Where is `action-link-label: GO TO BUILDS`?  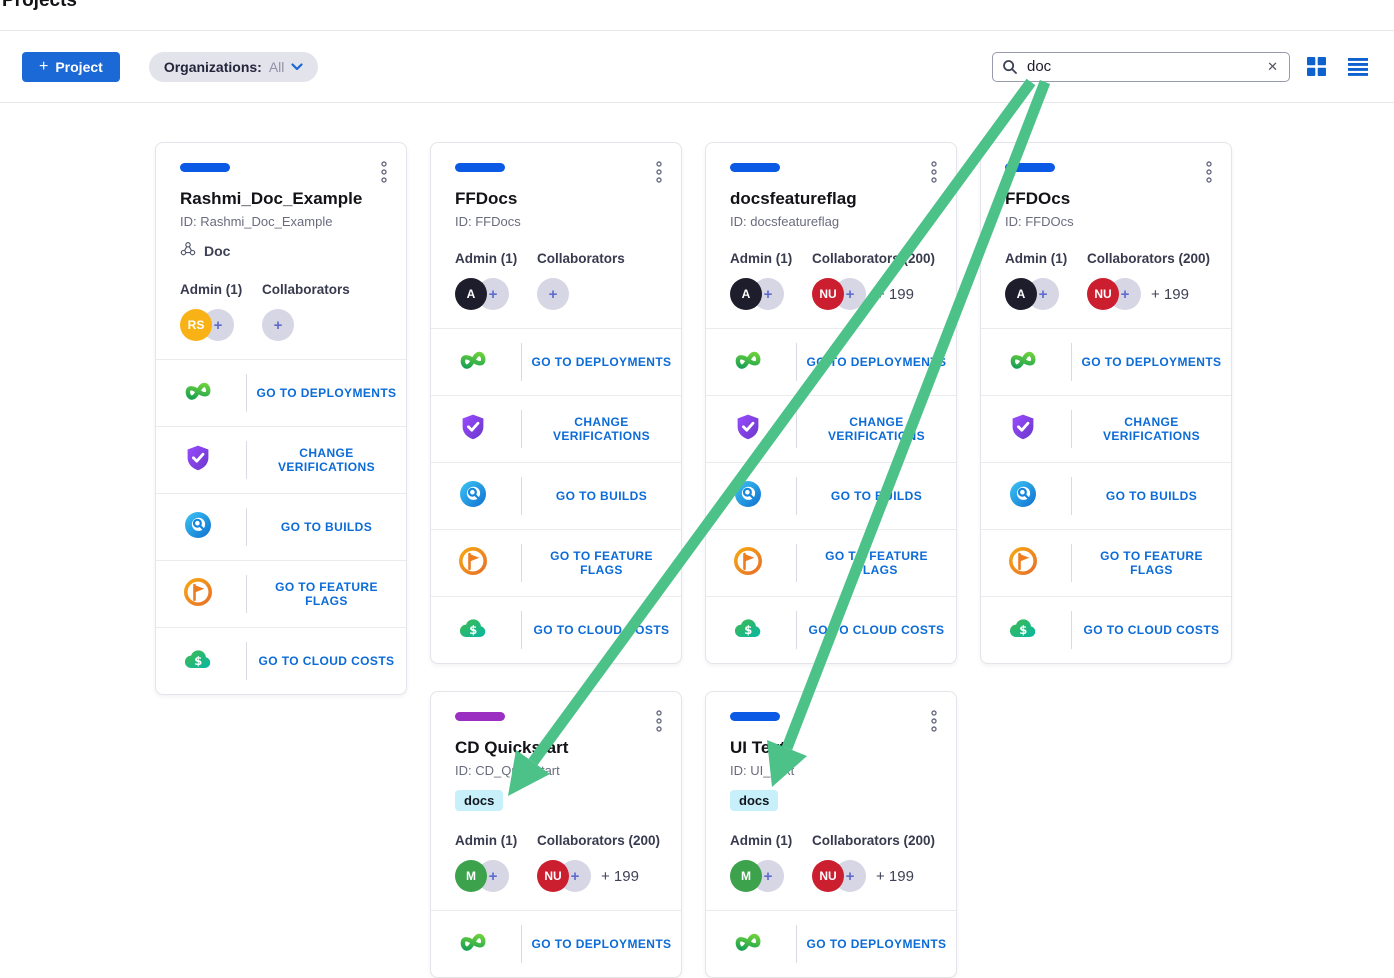
action-link-label: GO TO BUILDS is located at coordinates (601, 496).